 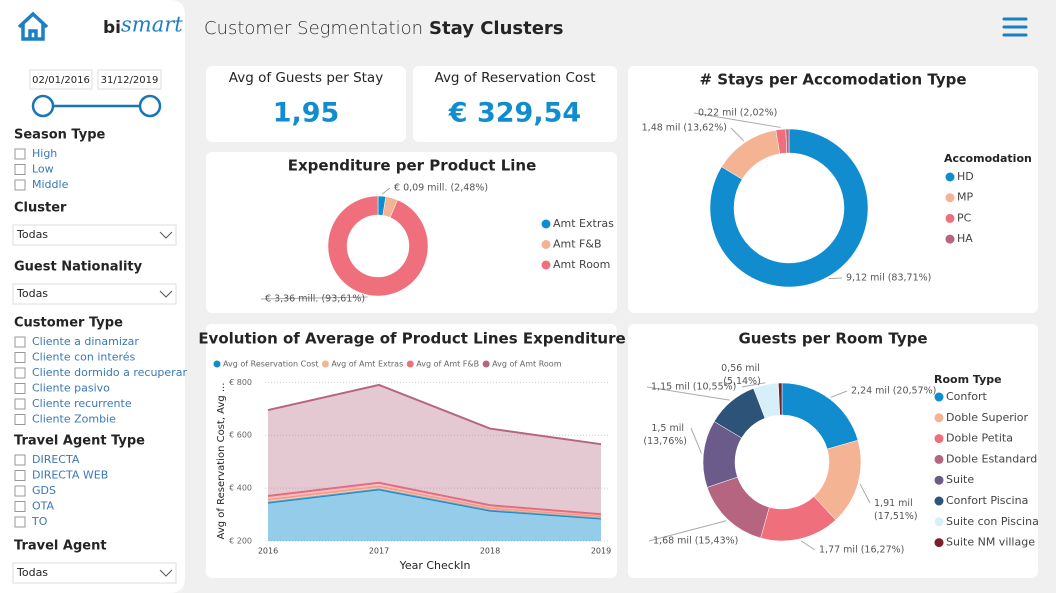 What do you see at coordinates (893, 391) in the screenshot?
I see `data-label: 2,24 mil (20,57%)` at bounding box center [893, 391].